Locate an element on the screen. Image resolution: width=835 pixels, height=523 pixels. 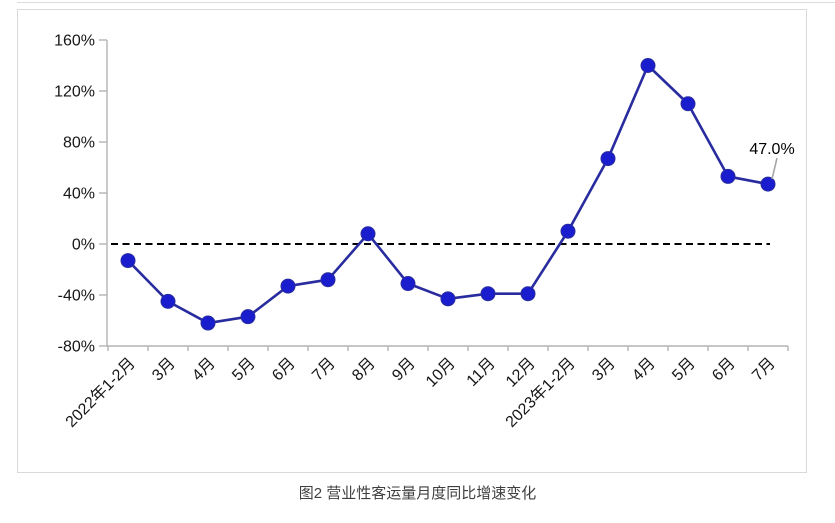
x-tick-label: 9月 is located at coordinates (404, 370).